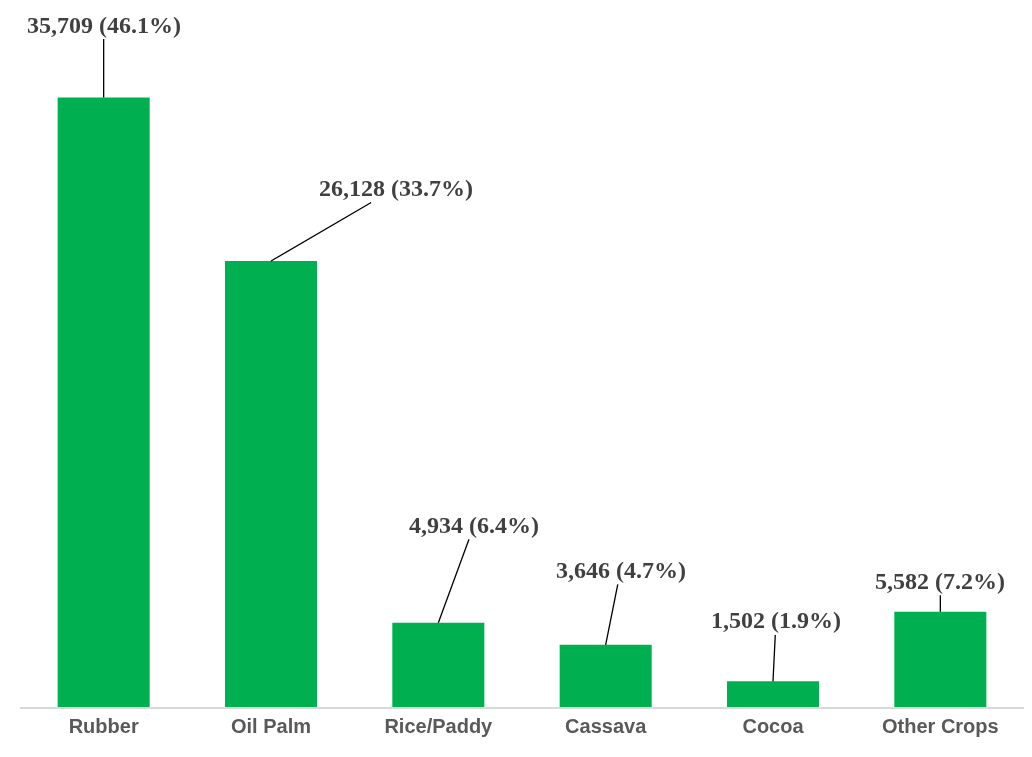 The image size is (1032, 757). What do you see at coordinates (271, 725) in the screenshot?
I see `x-tick-label: Oil Palm` at bounding box center [271, 725].